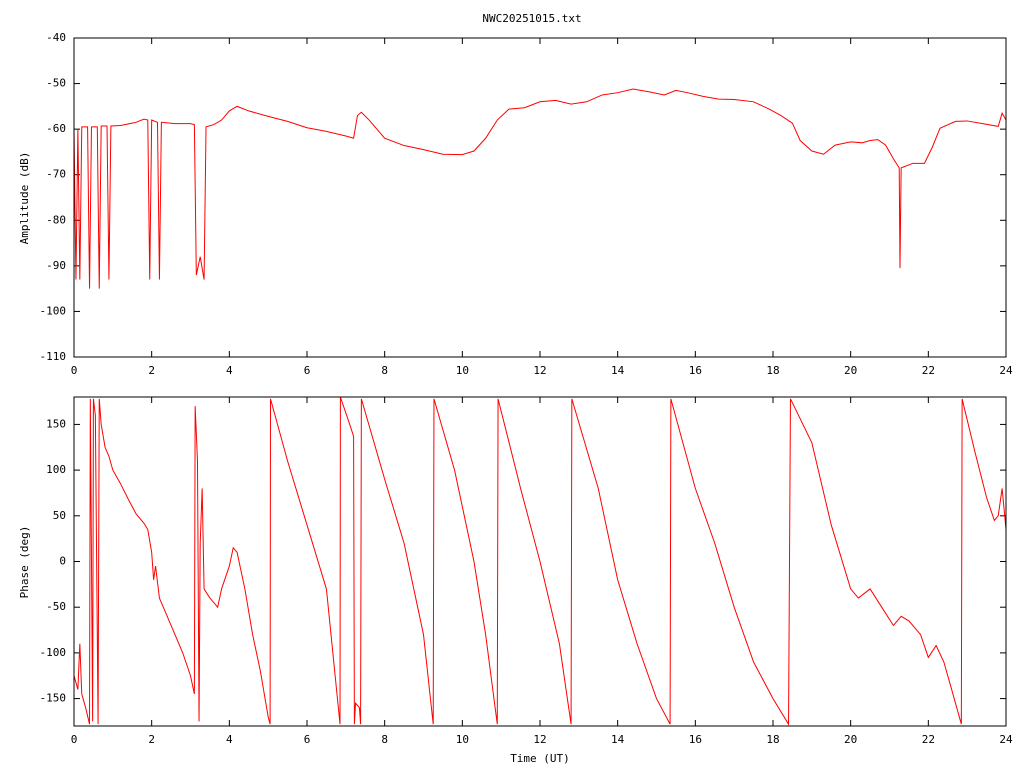 The height and width of the screenshot is (768, 1024). I want to click on y-tick-label: 100, so click(56, 469).